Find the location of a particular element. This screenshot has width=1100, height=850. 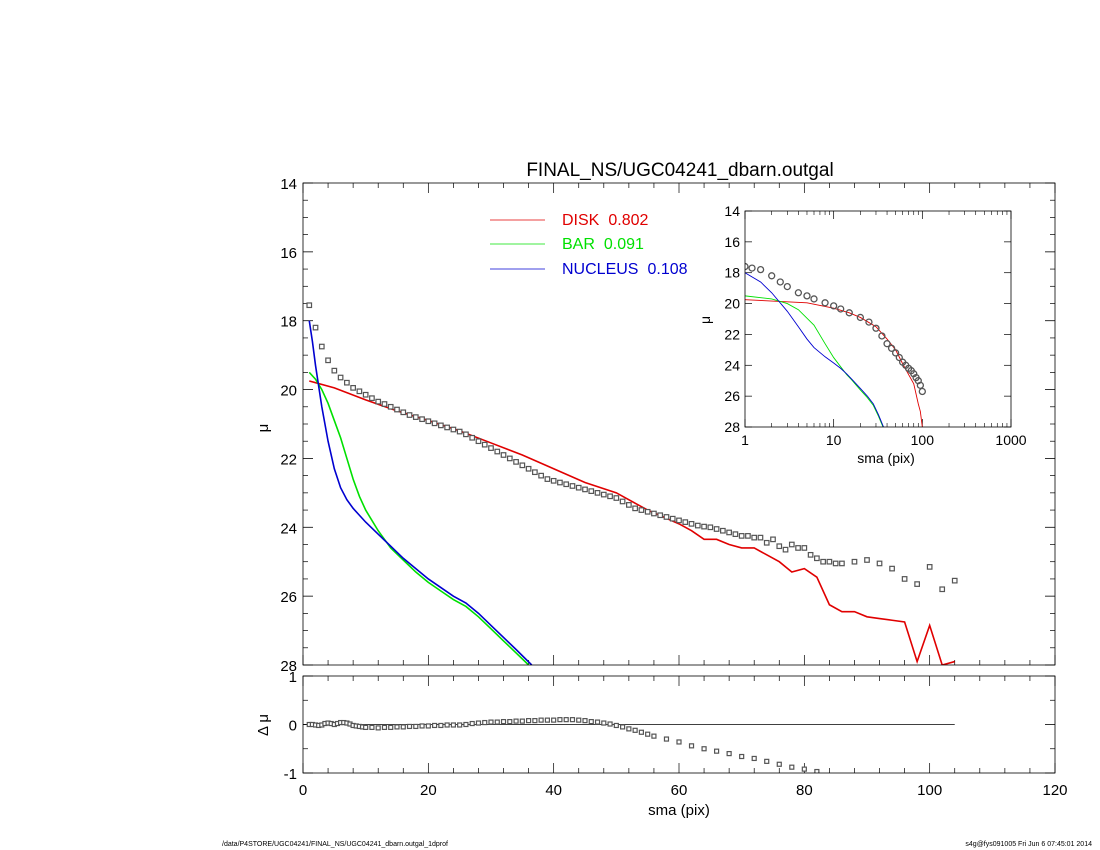

inset-log-profile-panel: 14 16 18 20 22 24 26 281 10 100 1000 sma (pix) μ is located at coordinates (862, 334).